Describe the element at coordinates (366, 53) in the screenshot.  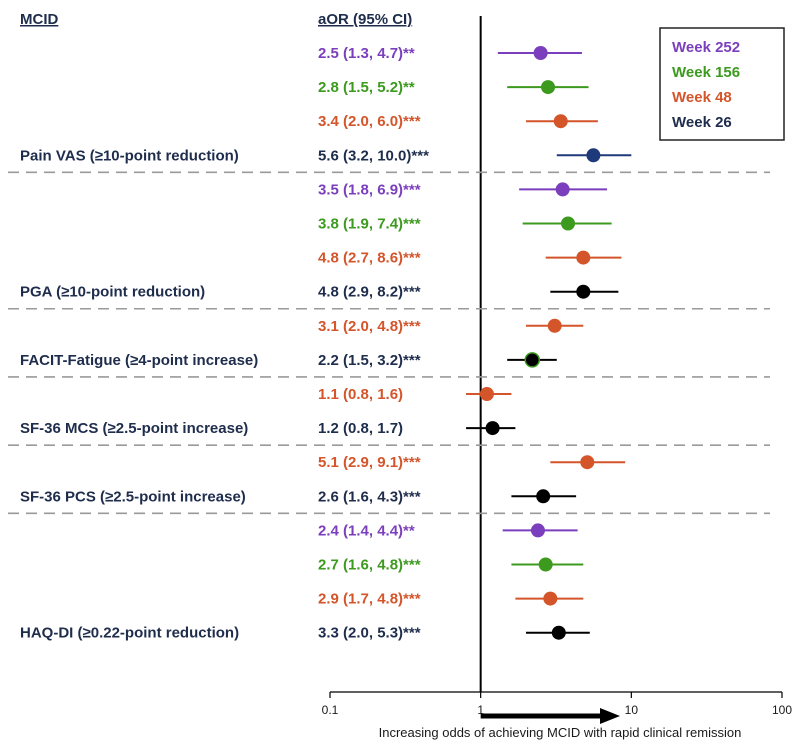
I see `estimate-label: 2.5 (1.3, 4.7)**` at that location.